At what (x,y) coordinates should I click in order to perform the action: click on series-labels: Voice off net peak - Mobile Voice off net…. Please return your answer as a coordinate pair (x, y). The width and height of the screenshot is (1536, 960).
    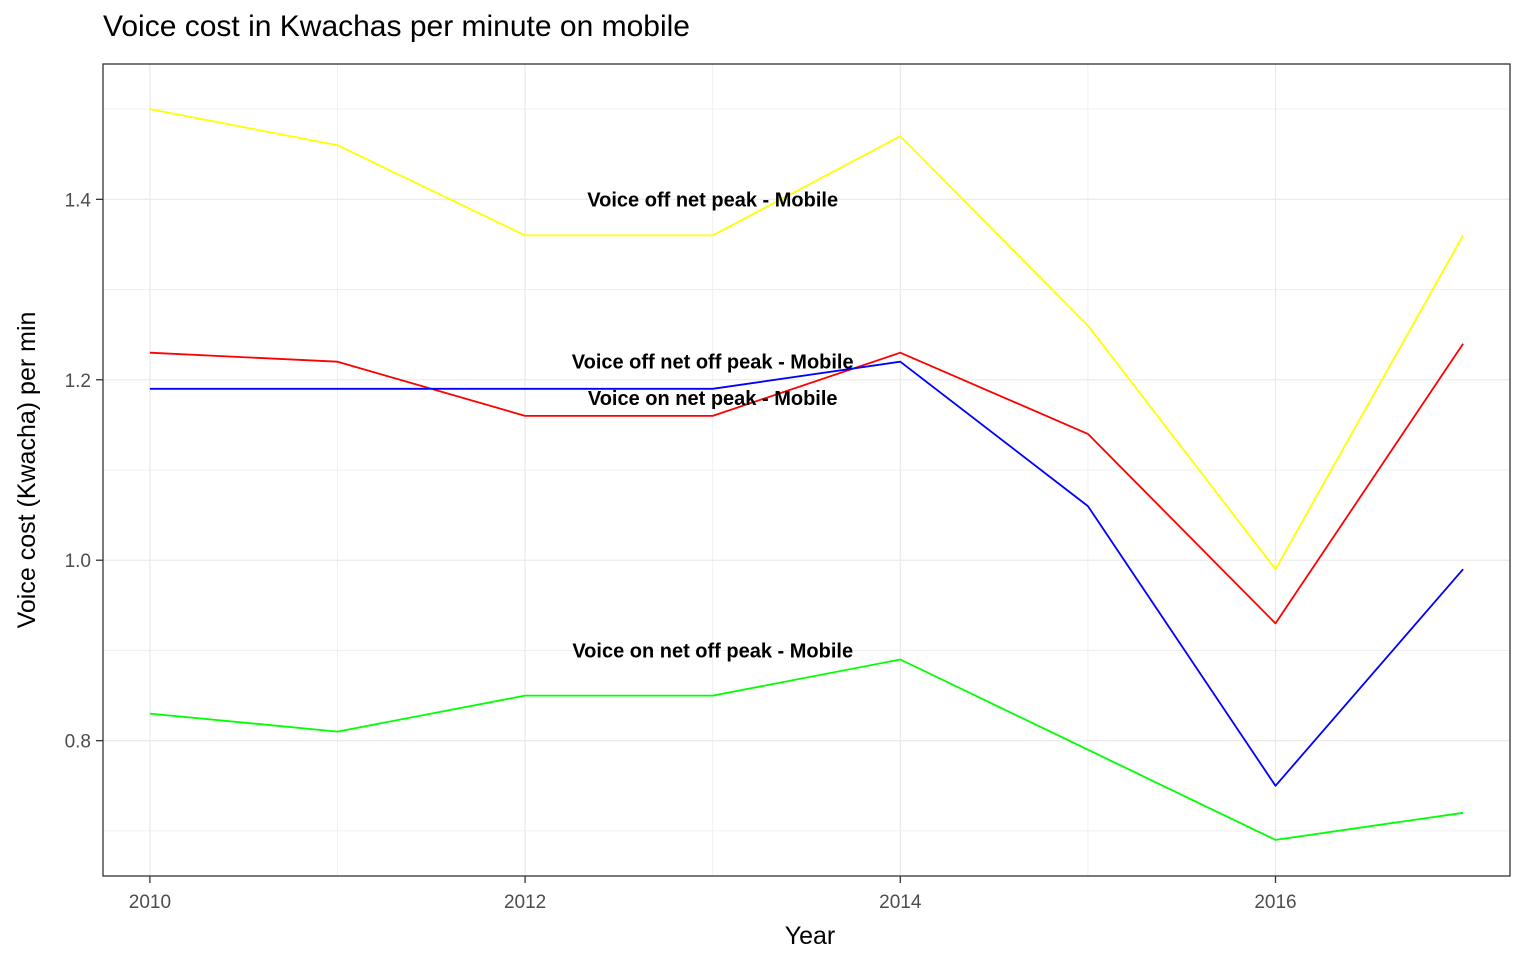
    Looking at the image, I should click on (713, 425).